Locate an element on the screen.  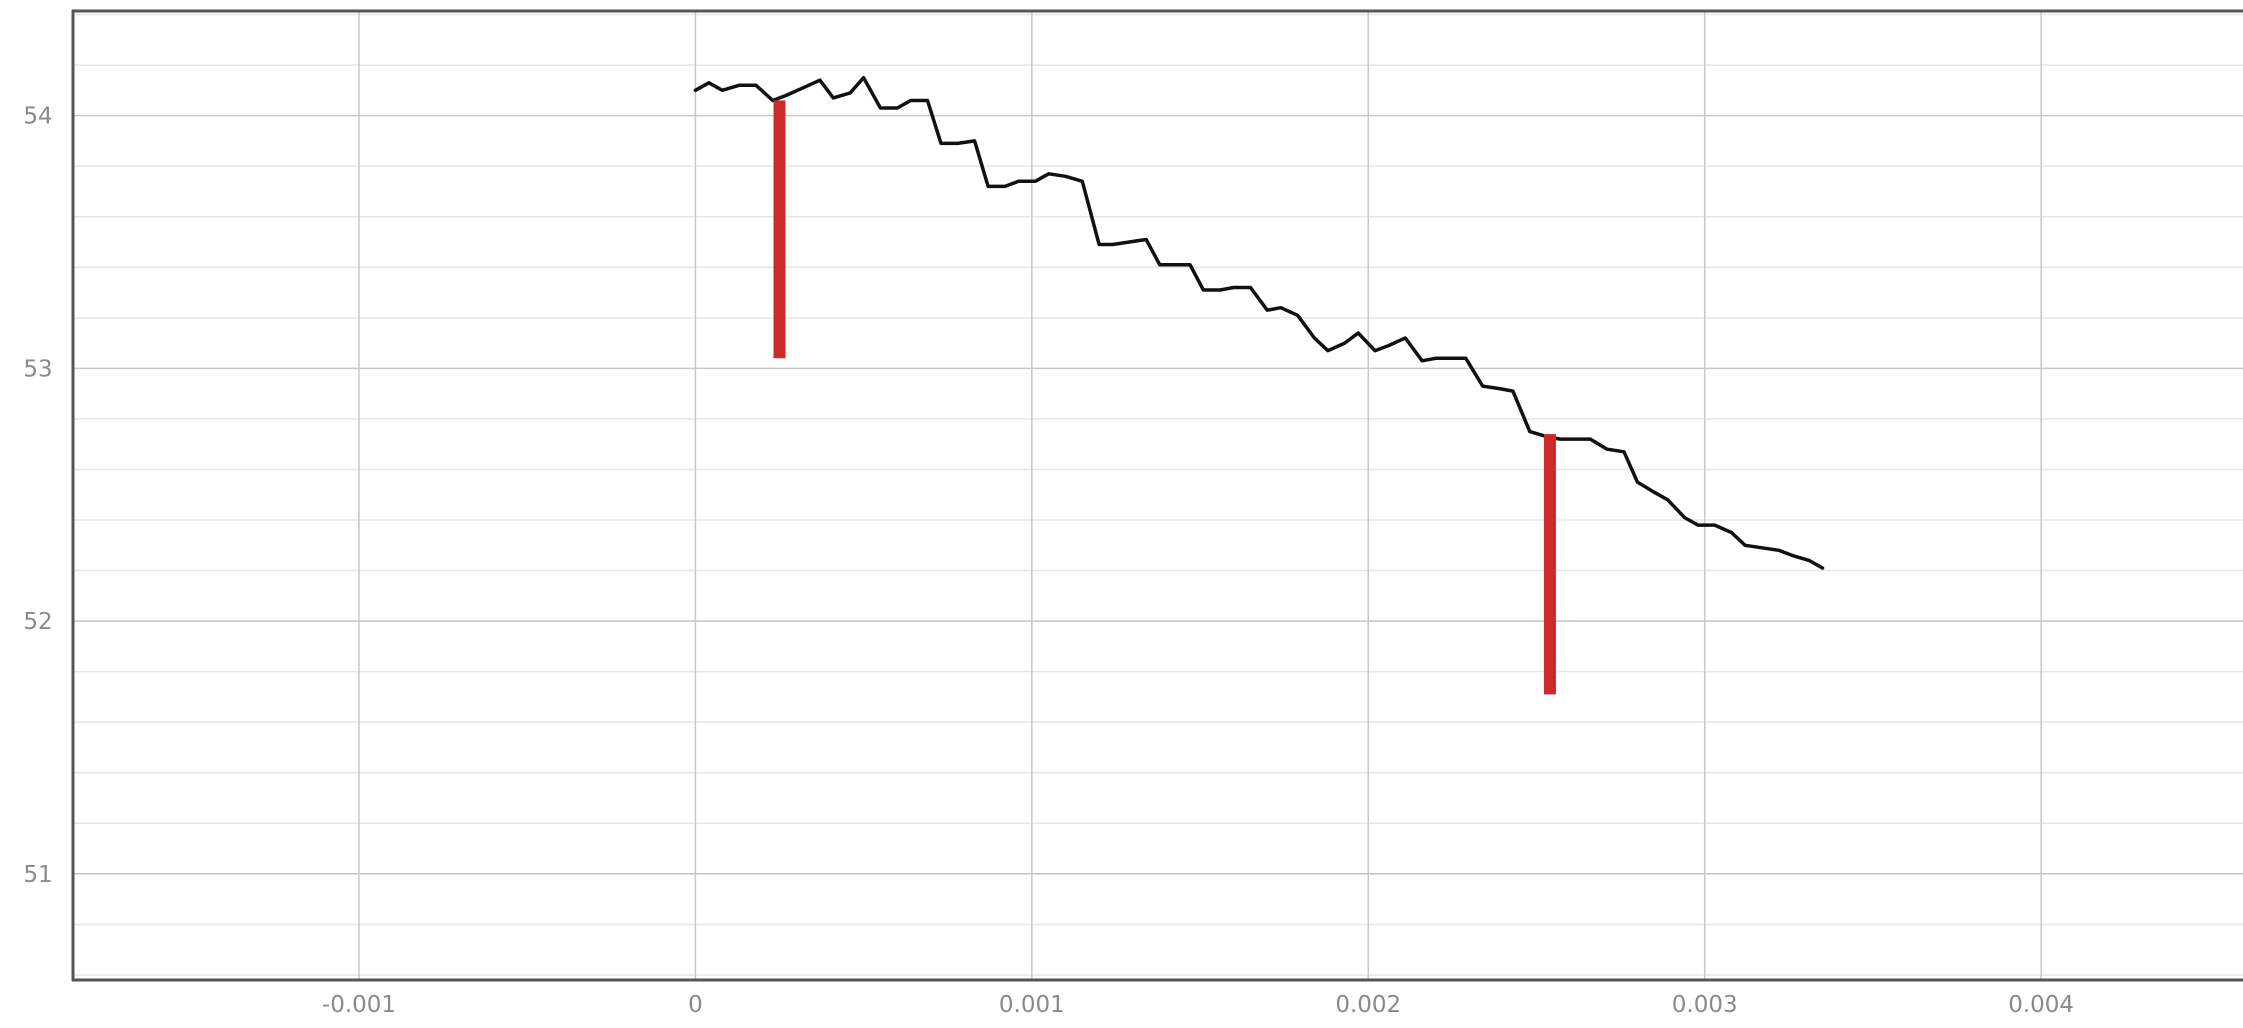
y-tick-label: 54 is located at coordinates (37, 117).